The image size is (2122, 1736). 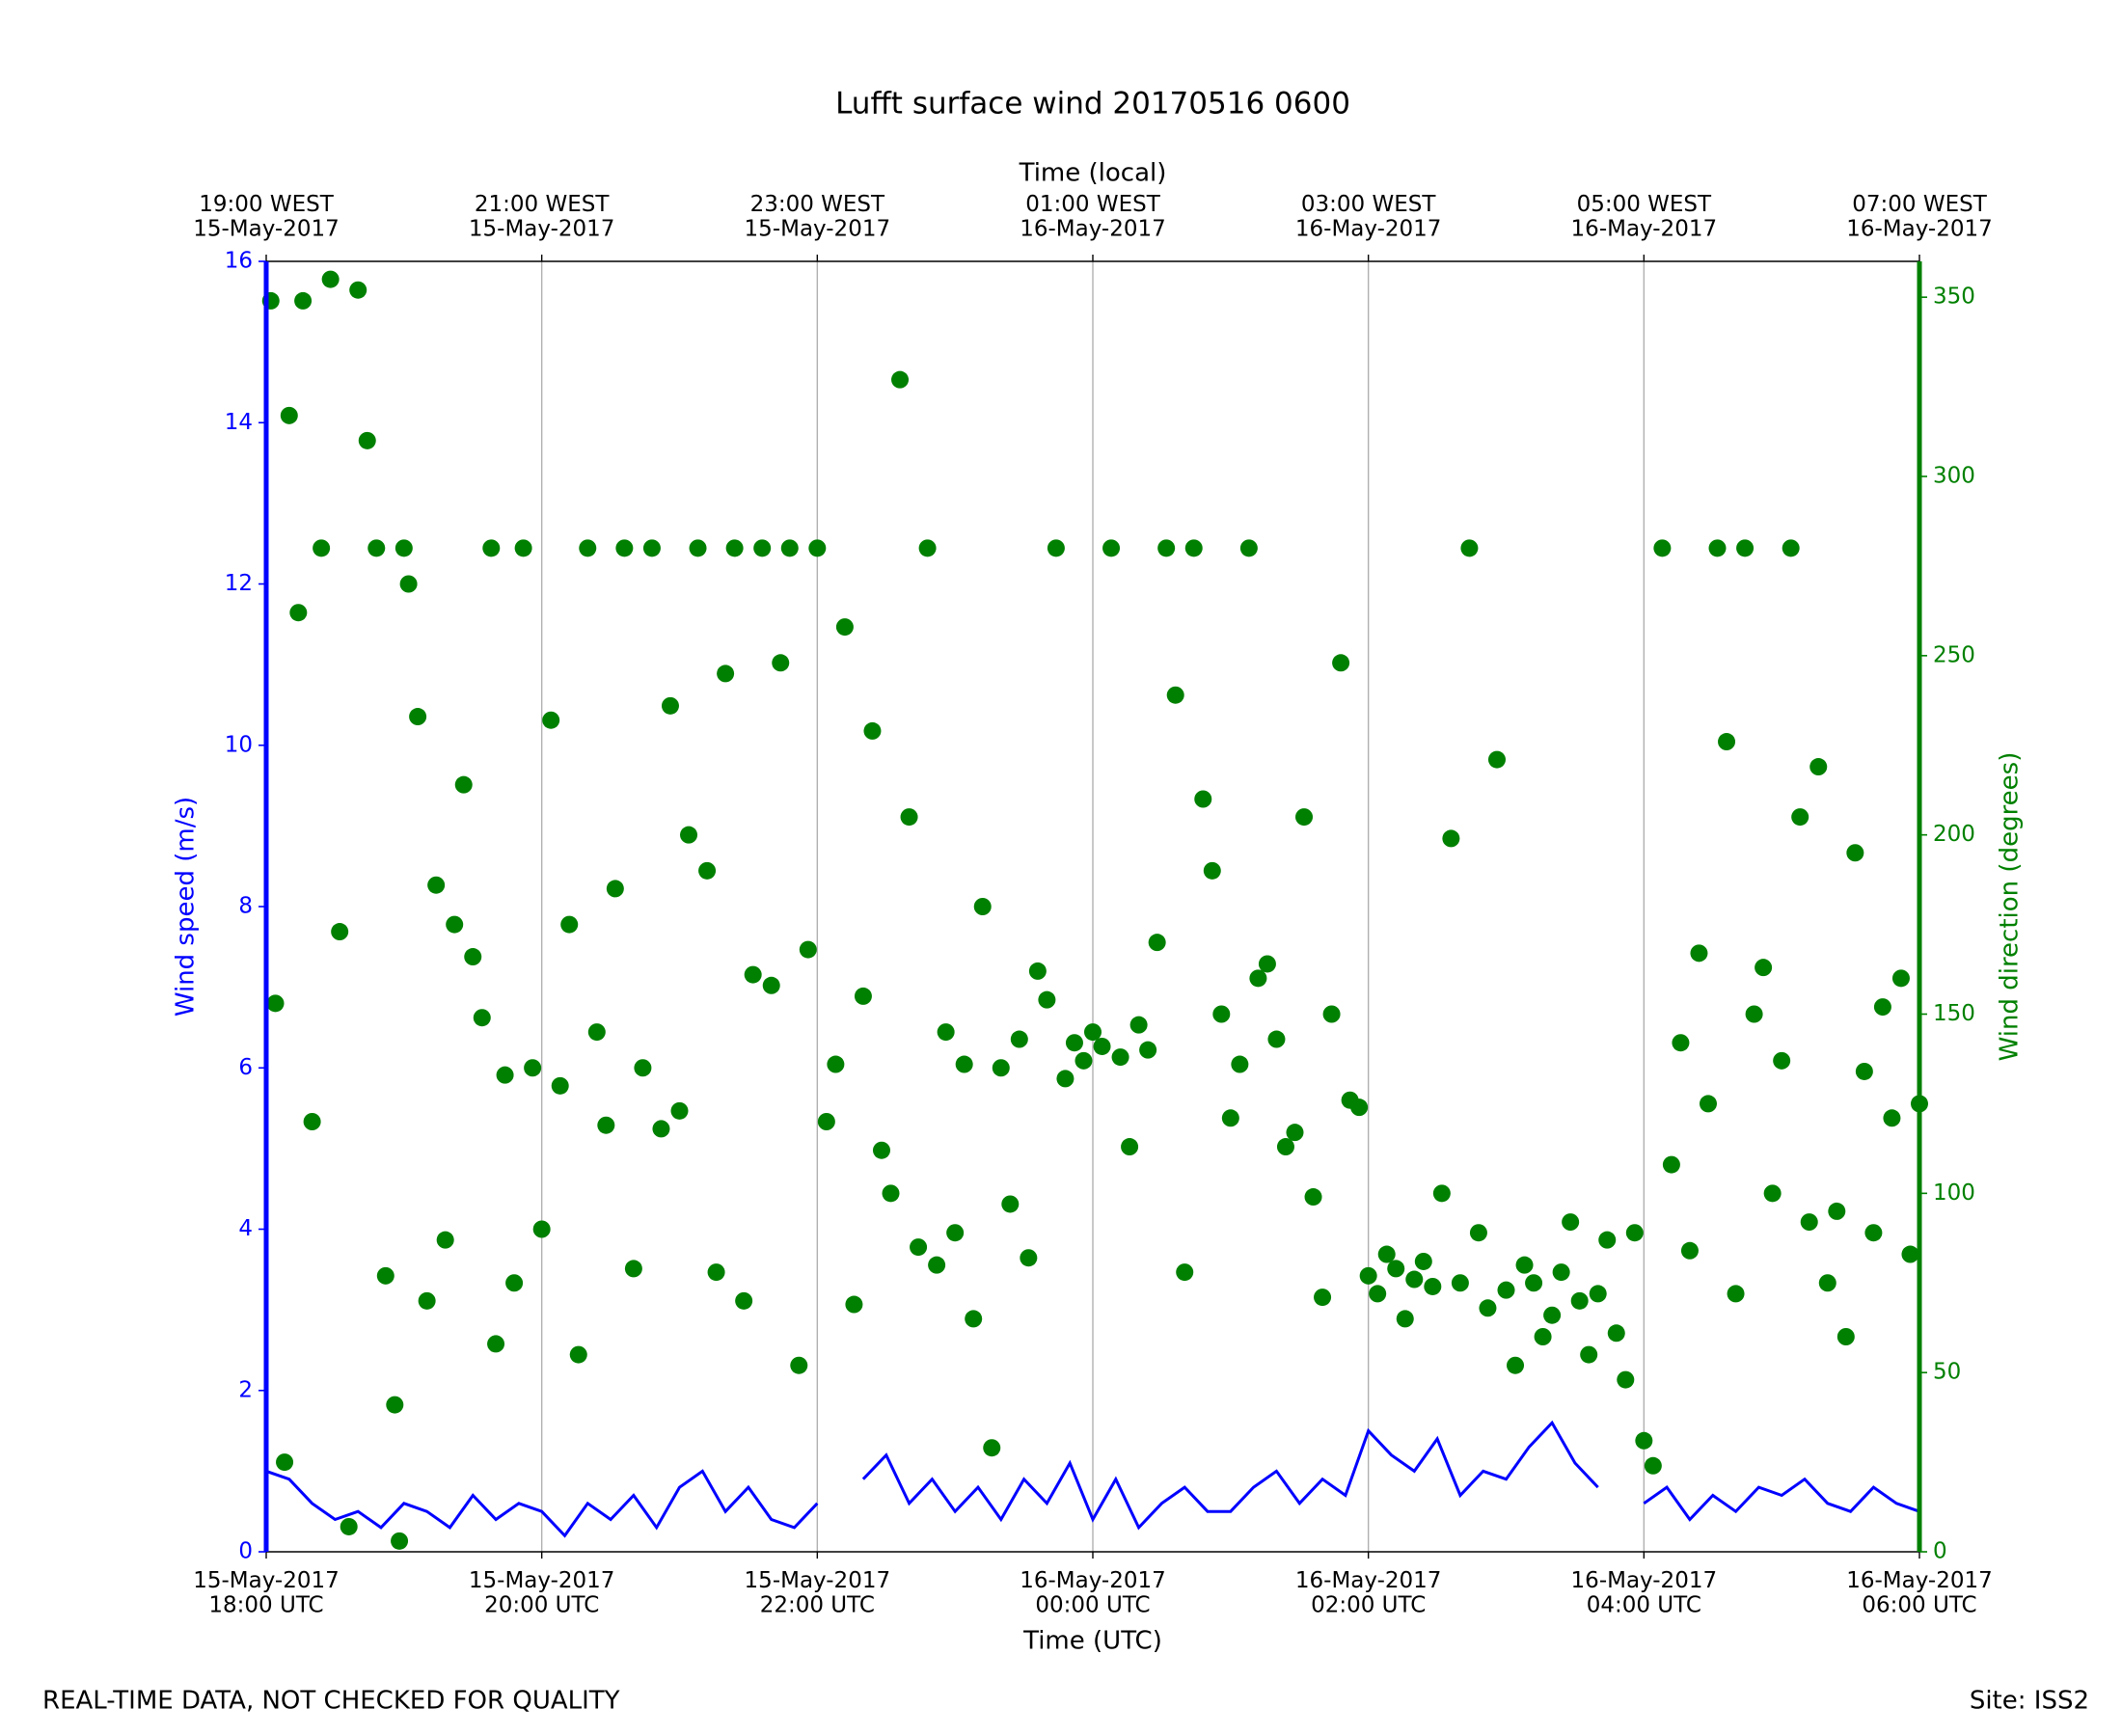 I want to click on x-tick-label: 16-May-2017 04:00 UTC, so click(x=1645, y=1592).